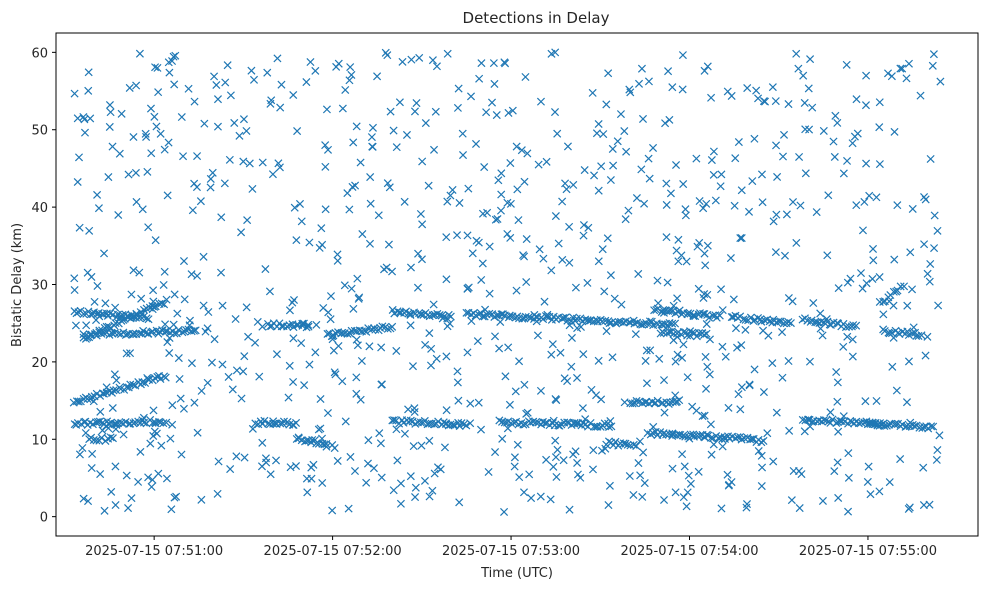  Describe the element at coordinates (39, 440) in the screenshot. I see `y-tick-label: 10` at that location.